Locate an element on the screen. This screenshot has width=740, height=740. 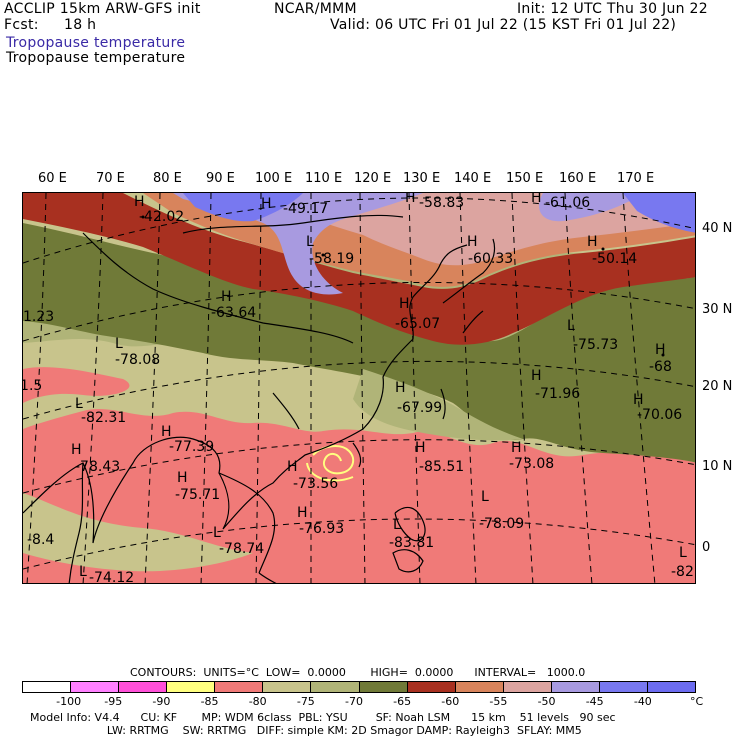
map-label-value: -73.08 is located at coordinates (532, 464).